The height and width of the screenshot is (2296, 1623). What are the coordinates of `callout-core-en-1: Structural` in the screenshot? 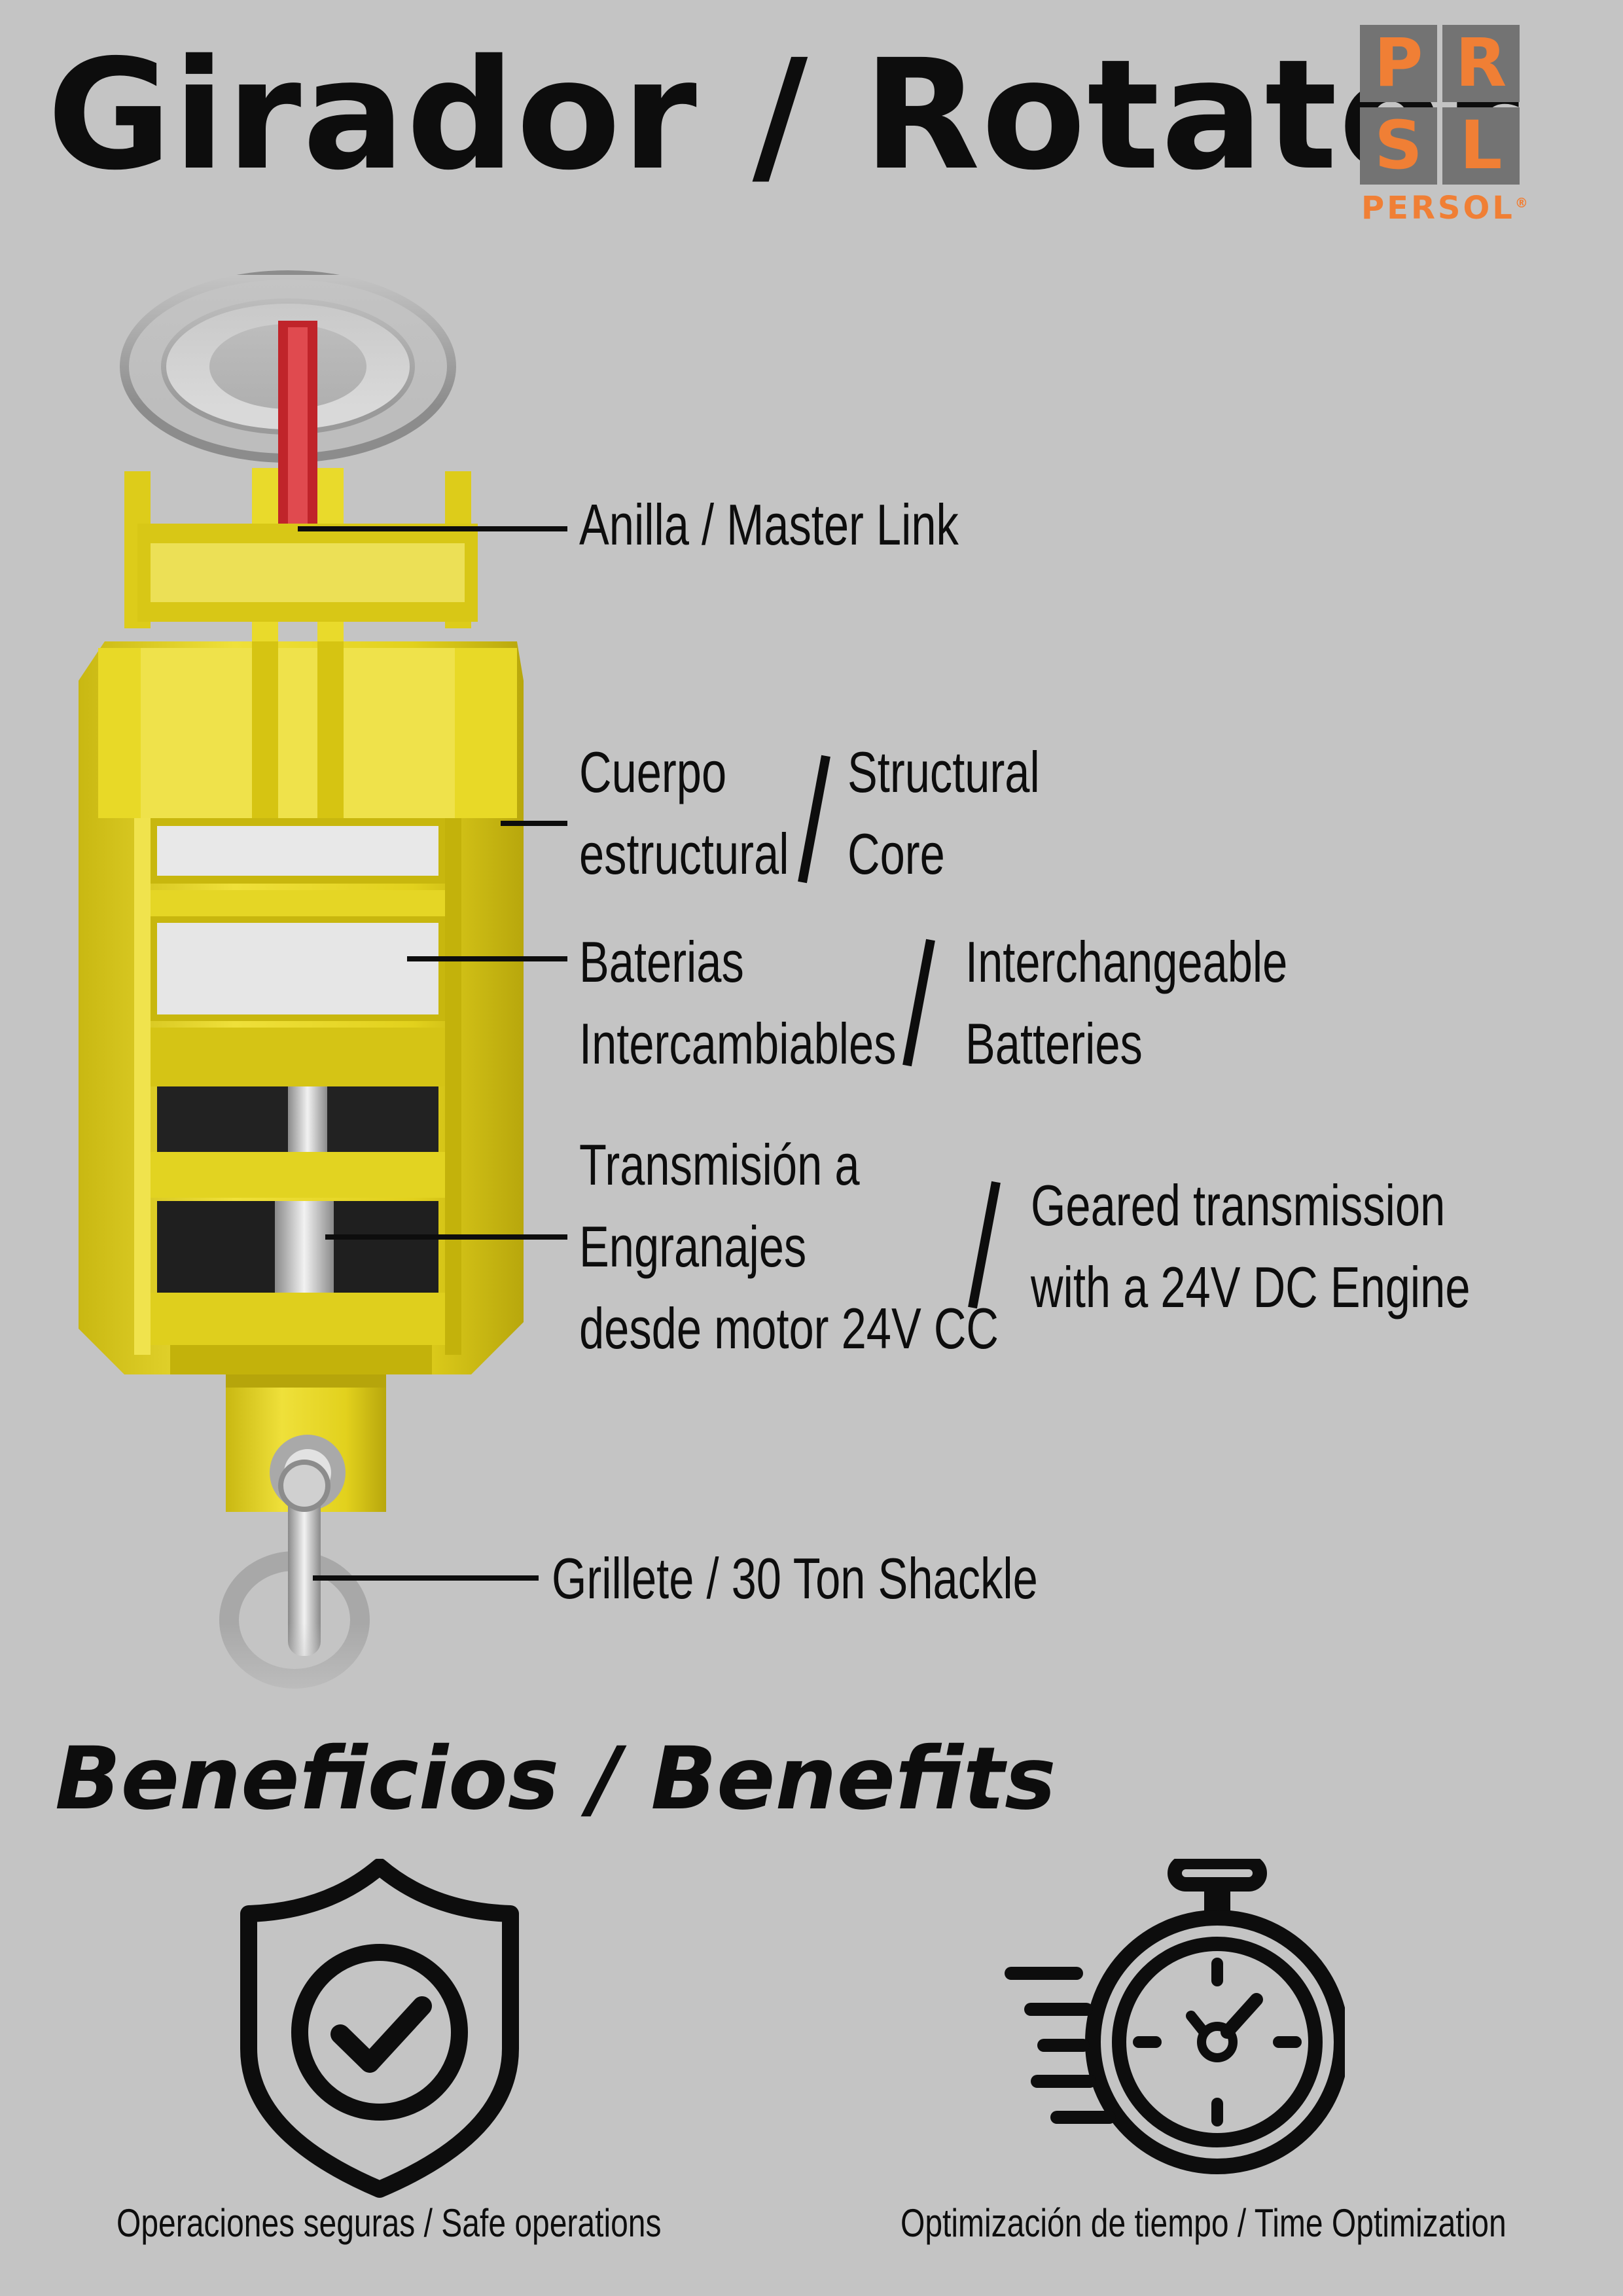 It's located at (943, 772).